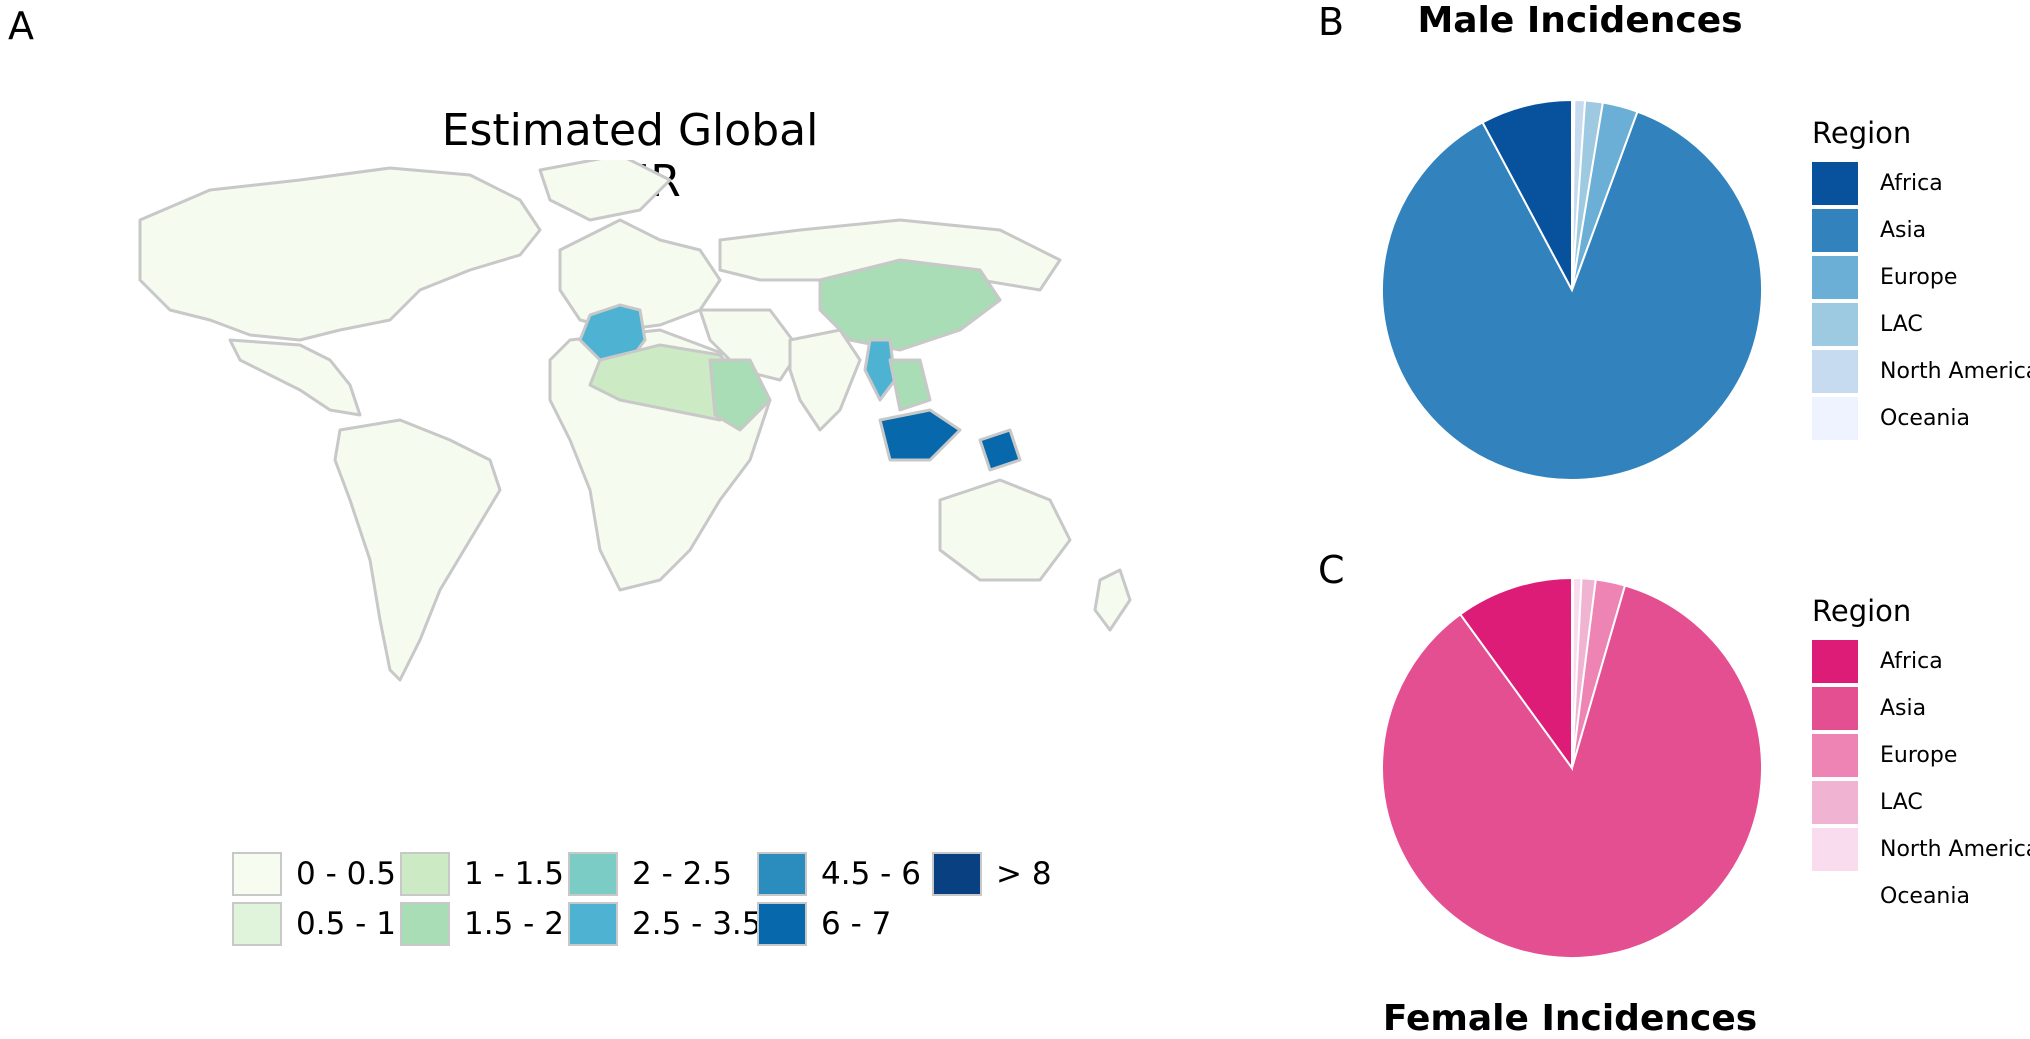 The width and height of the screenshot is (2030, 1039). I want to click on male-legend-label: Asia, so click(1903, 230).